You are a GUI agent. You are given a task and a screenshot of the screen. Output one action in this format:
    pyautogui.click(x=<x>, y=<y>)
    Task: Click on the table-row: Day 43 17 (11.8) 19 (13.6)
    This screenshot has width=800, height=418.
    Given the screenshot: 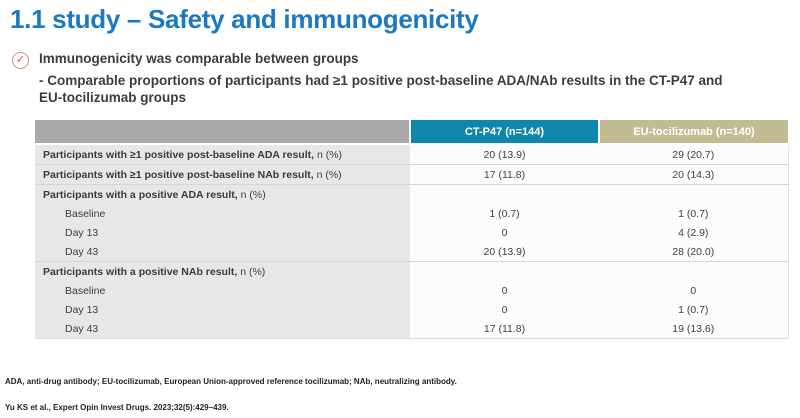 What is the action you would take?
    pyautogui.click(x=412, y=329)
    